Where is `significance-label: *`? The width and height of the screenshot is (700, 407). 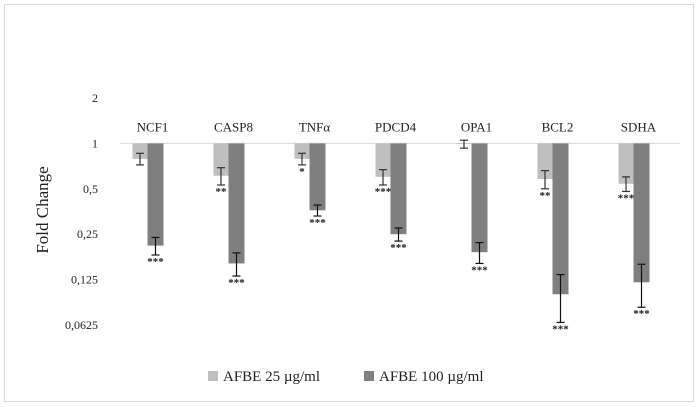
significance-label: * is located at coordinates (302, 172).